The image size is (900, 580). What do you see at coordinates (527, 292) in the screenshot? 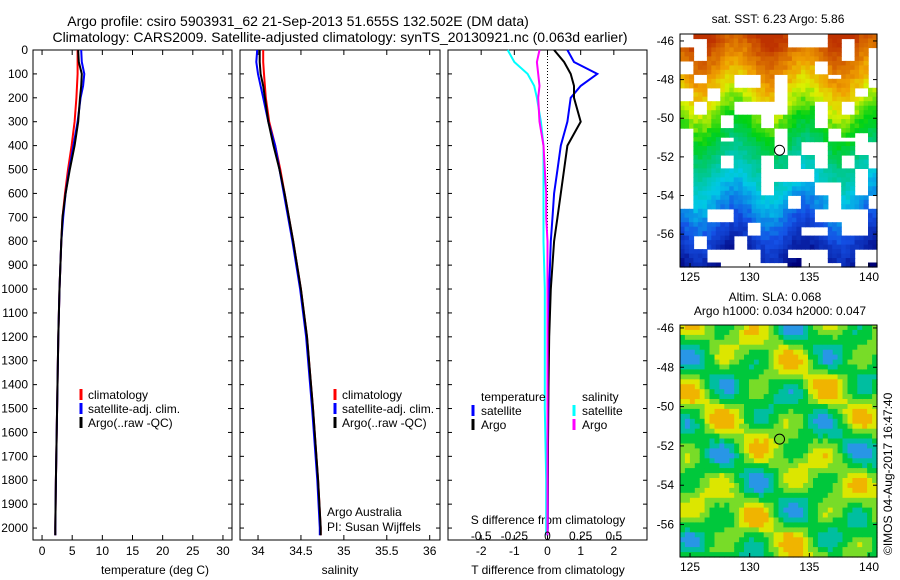
I see `diff-line-s-satellite` at bounding box center [527, 292].